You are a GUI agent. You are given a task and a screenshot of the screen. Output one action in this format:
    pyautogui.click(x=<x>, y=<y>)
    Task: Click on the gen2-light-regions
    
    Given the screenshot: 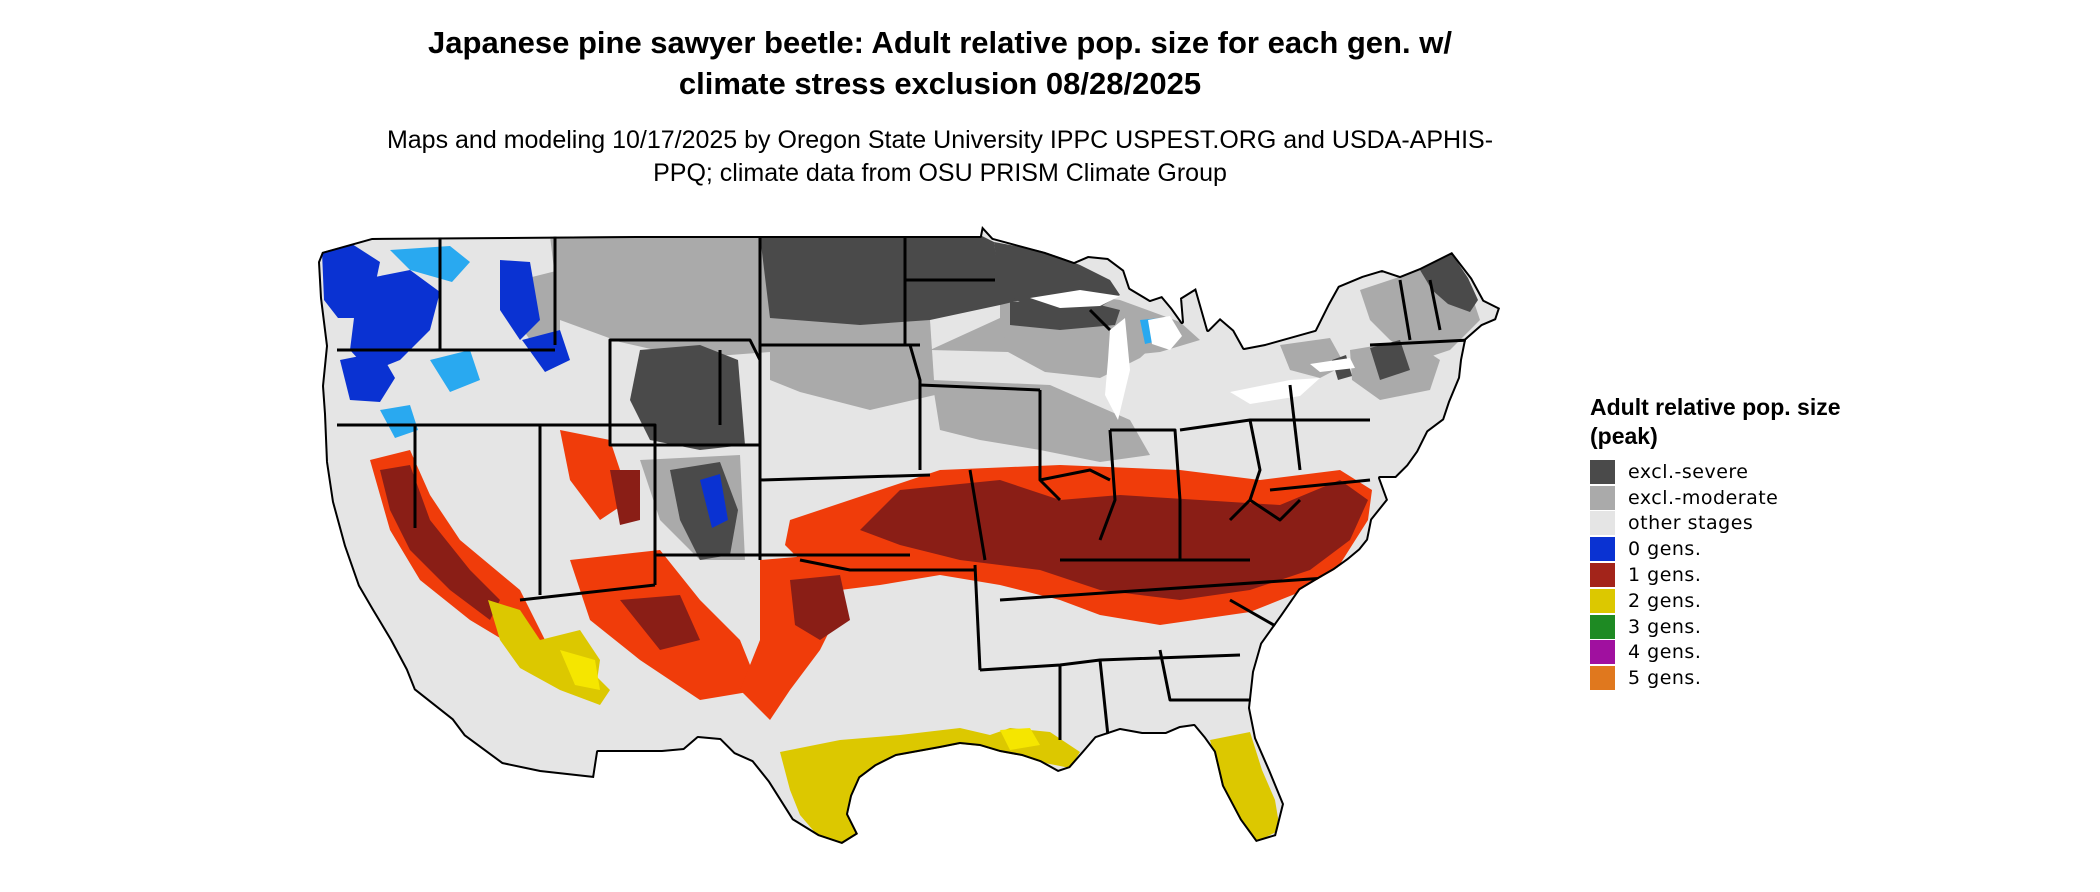 What is the action you would take?
    pyautogui.click(x=800, y=700)
    